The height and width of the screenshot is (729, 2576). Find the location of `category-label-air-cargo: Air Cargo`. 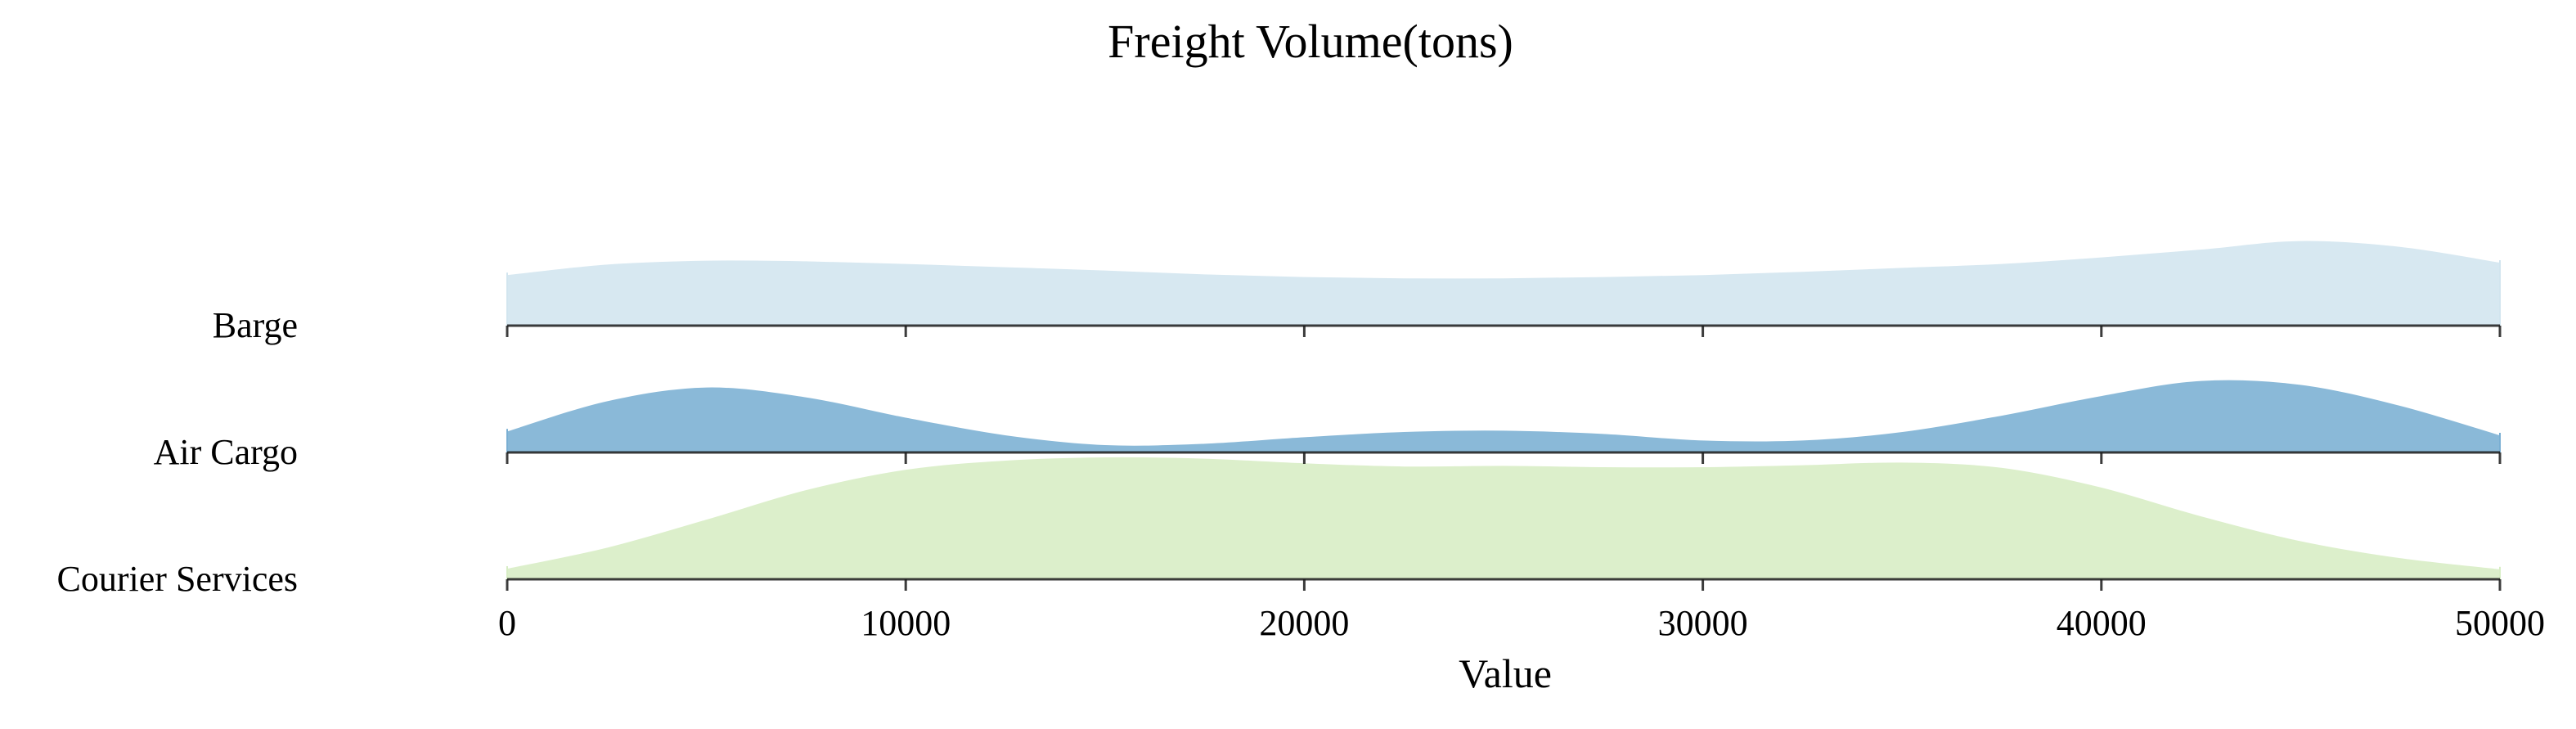

category-label-air-cargo: Air Cargo is located at coordinates (226, 452).